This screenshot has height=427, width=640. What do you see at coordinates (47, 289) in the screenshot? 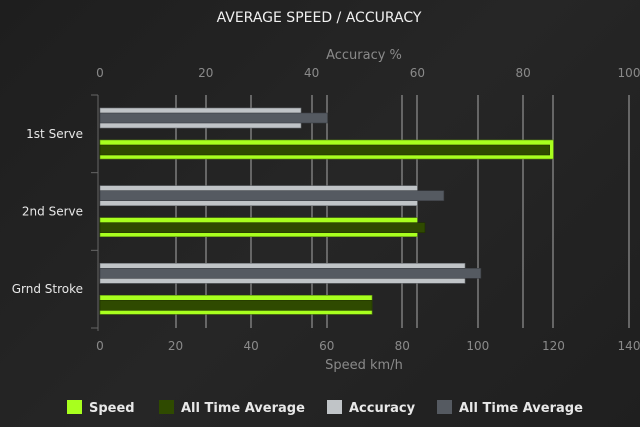
I see `category-label: Grnd Stroke` at bounding box center [47, 289].